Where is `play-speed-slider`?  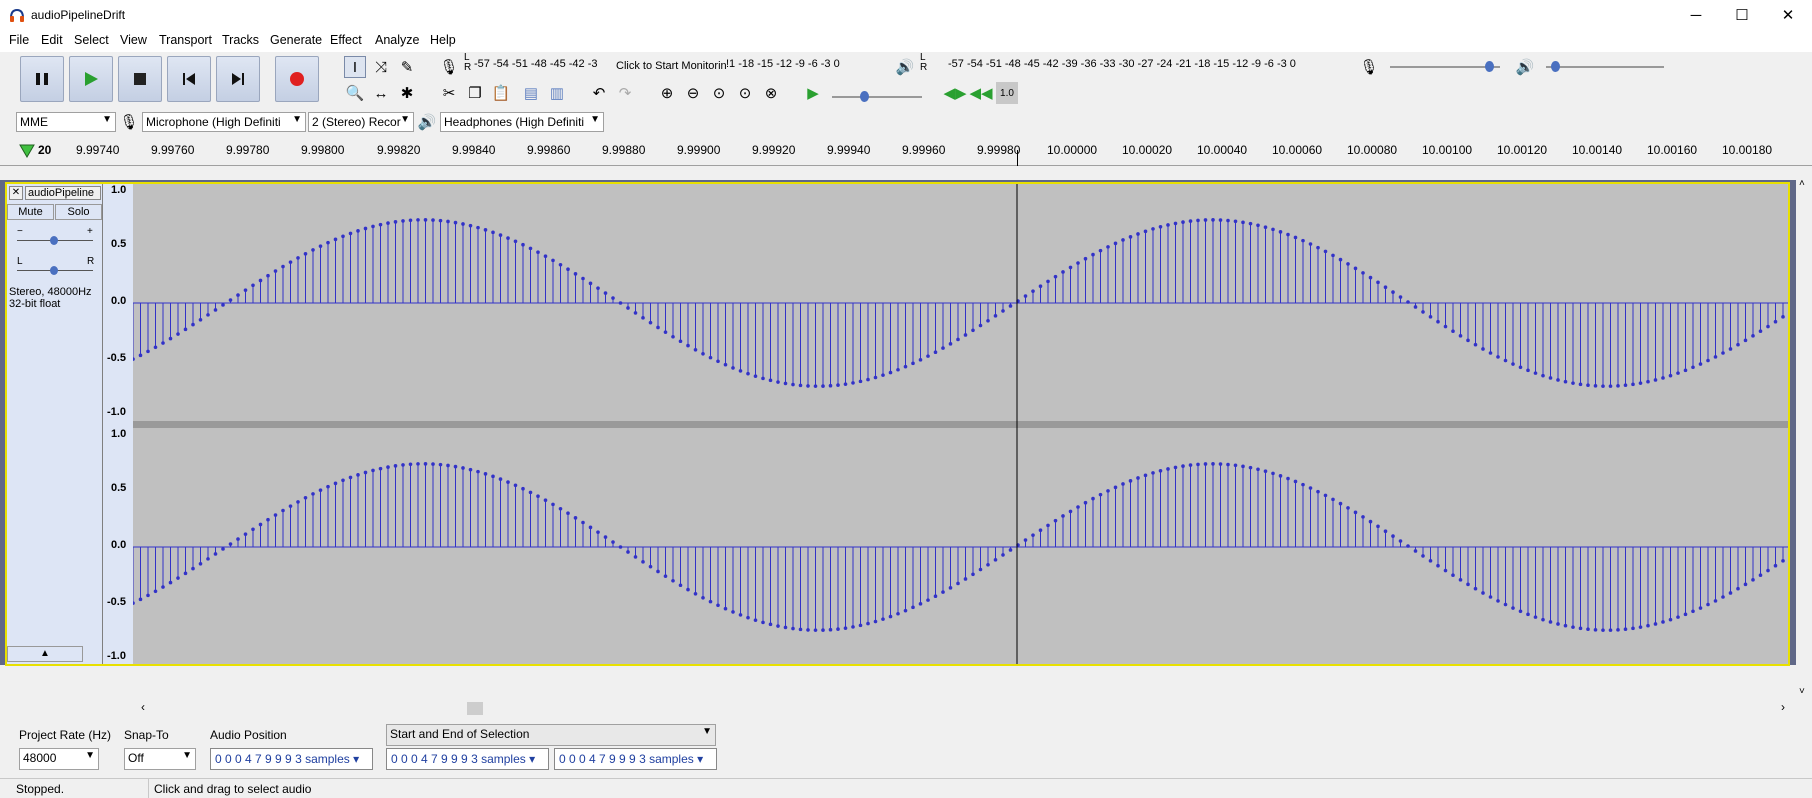
play-speed-slider is located at coordinates (877, 97).